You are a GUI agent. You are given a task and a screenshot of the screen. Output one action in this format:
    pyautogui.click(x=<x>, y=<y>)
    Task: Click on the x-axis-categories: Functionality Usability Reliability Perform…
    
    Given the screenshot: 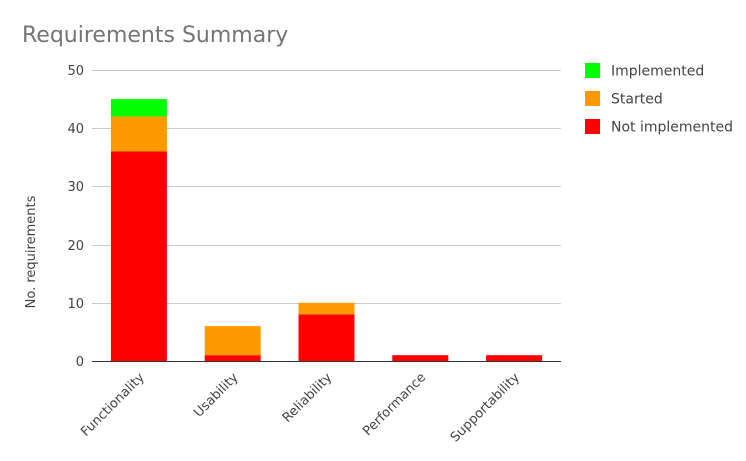 What is the action you would take?
    pyautogui.click(x=300, y=407)
    